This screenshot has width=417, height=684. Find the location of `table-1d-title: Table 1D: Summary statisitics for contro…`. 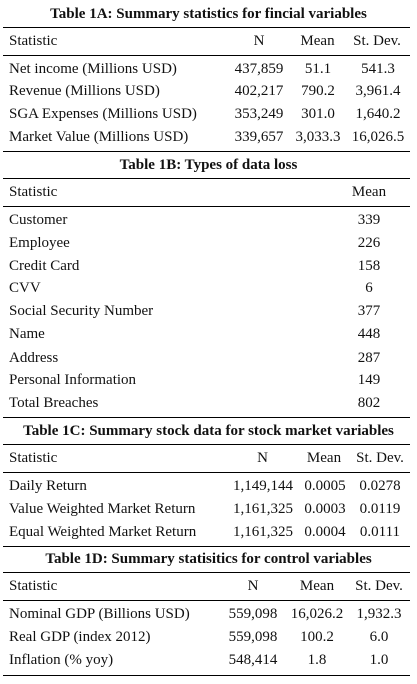

table-1d-title: Table 1D: Summary statisitics for contro… is located at coordinates (208, 559).